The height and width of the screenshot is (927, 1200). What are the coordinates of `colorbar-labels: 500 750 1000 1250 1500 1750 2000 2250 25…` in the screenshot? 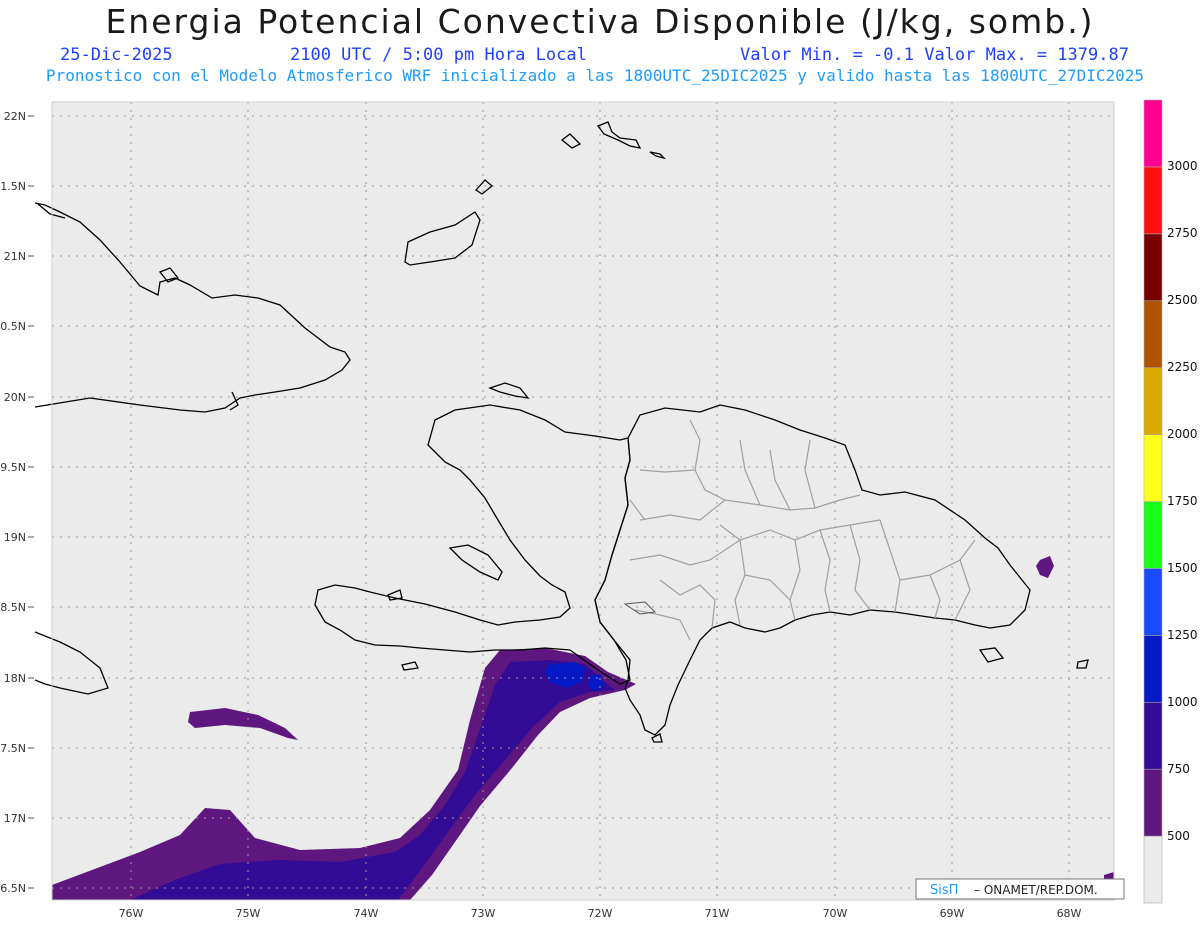 It's located at (1182, 501).